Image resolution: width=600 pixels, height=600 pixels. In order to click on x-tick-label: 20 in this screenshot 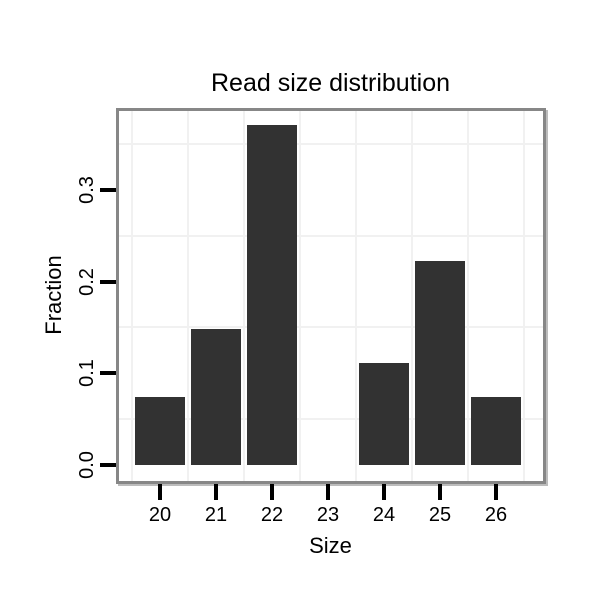, I will do `click(160, 515)`.